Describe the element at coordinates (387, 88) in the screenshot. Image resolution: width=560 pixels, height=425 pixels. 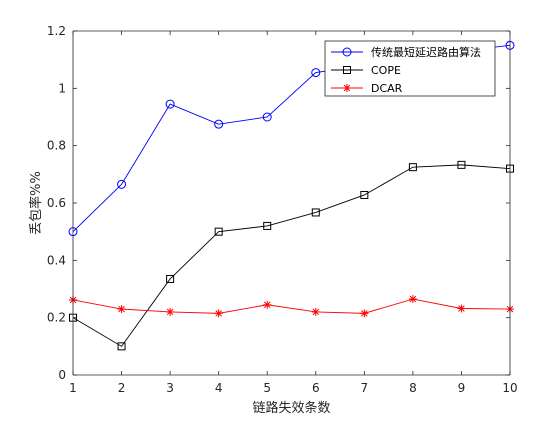
I see `legend-label: DCAR` at that location.